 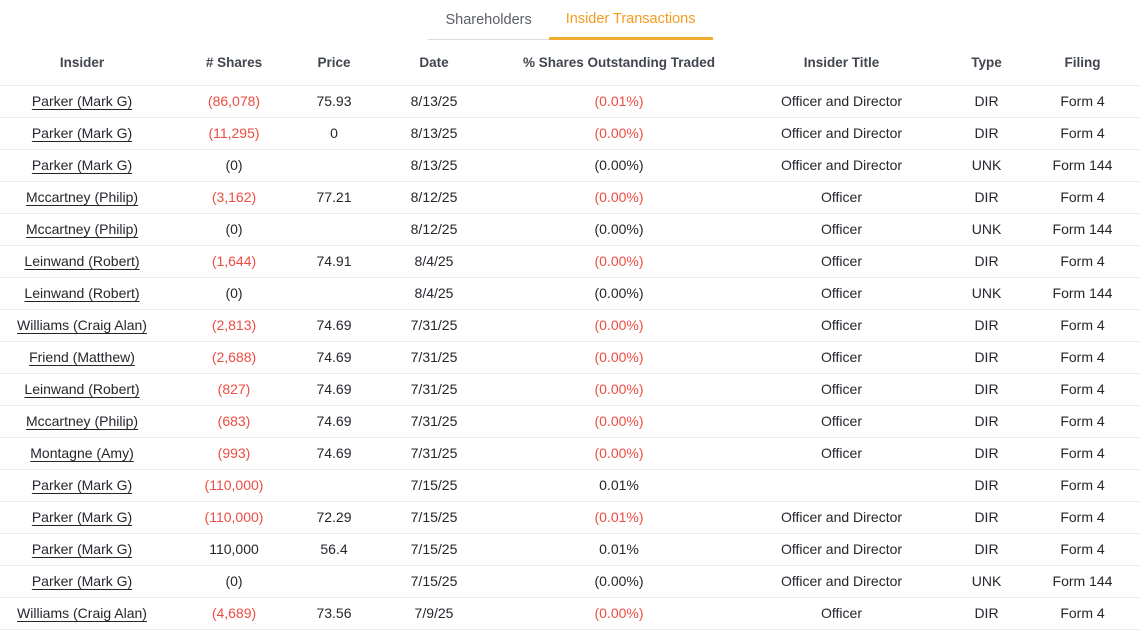 I want to click on col-header-filing: Filing, so click(x=1082, y=63).